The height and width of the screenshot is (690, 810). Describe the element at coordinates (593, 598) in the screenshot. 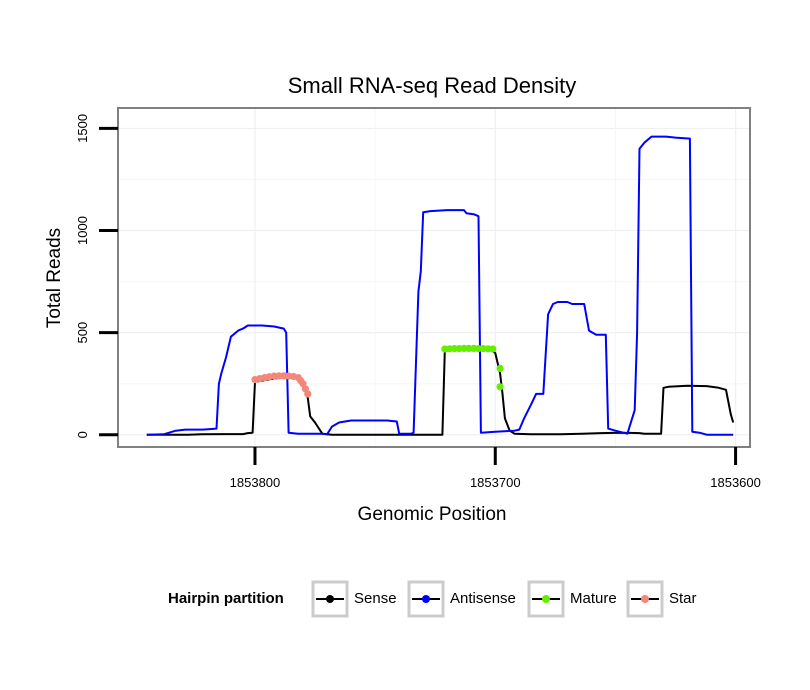

I see `legend-label-mature: Mature` at that location.